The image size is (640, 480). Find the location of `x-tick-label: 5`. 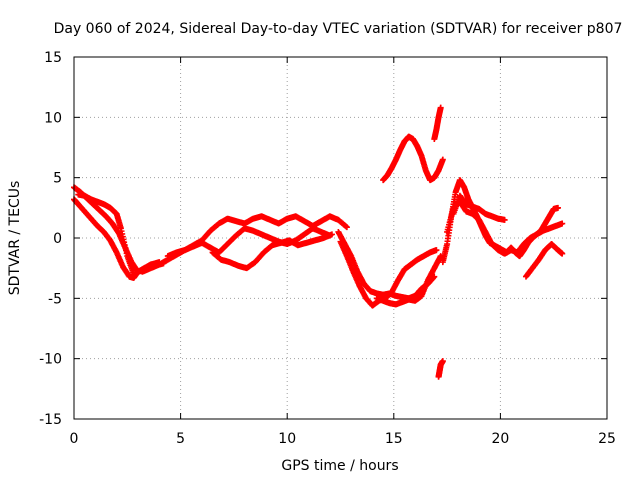

x-tick-label: 5 is located at coordinates (180, 439).